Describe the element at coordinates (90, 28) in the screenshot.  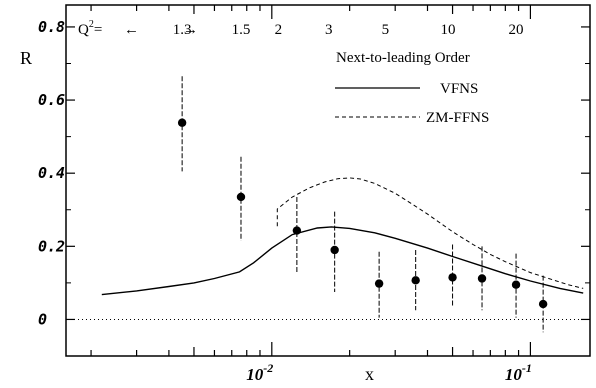
I see `q2-prefix: Q2=` at that location.